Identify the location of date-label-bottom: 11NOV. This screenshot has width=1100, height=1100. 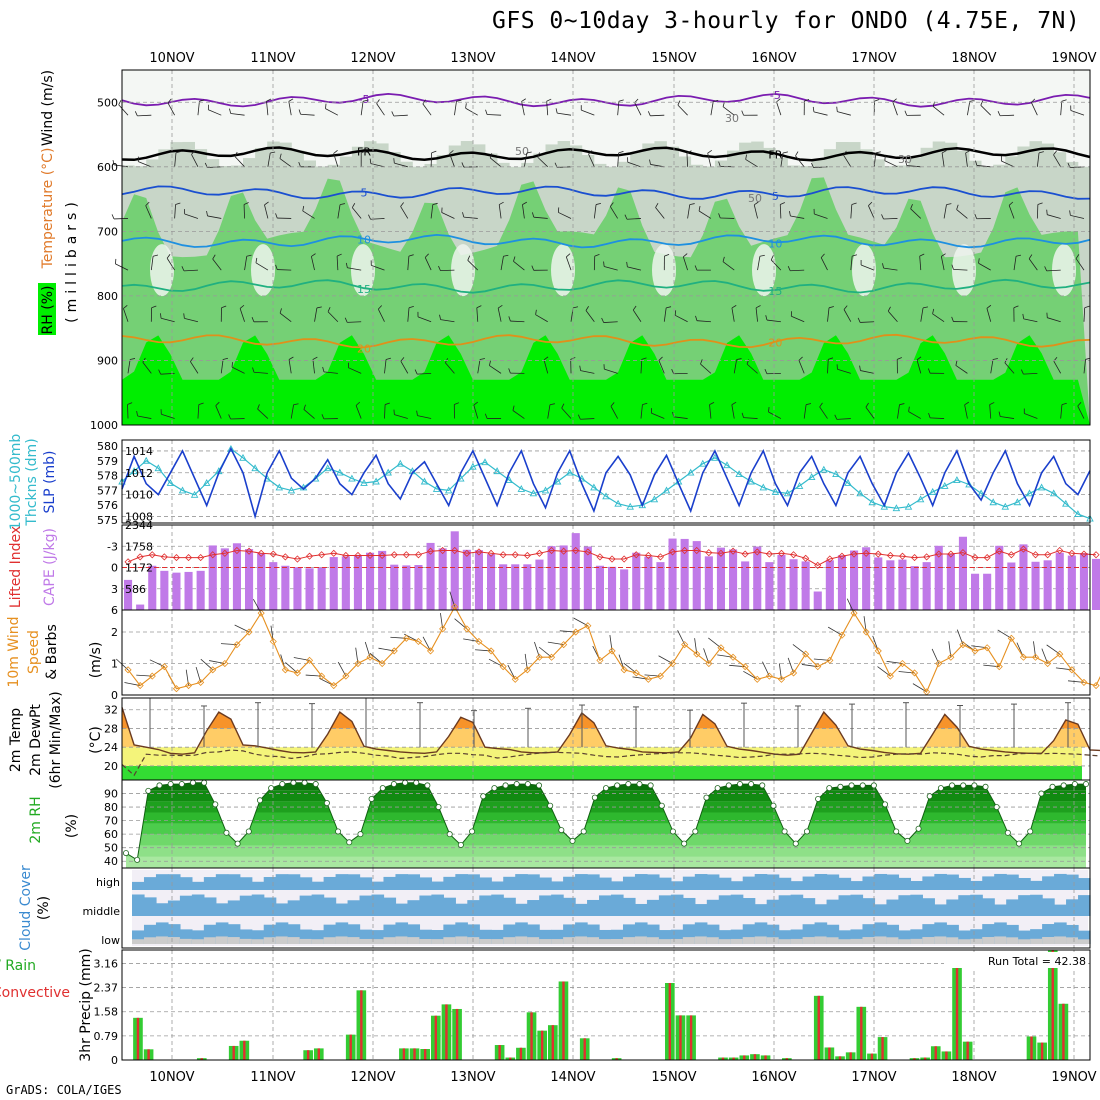
(272, 1077).